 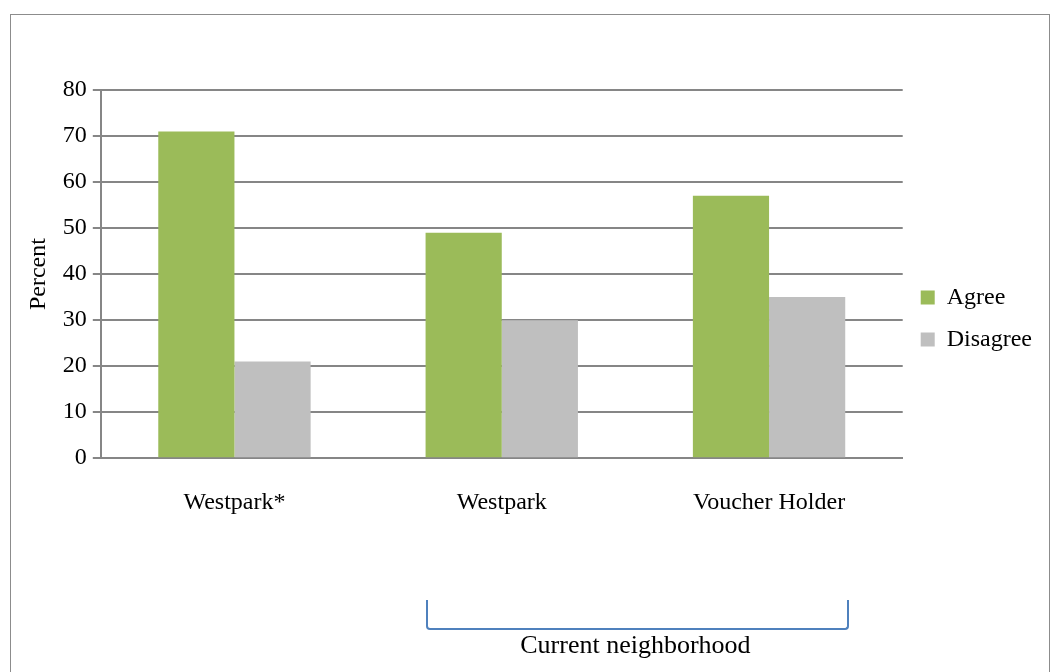 What do you see at coordinates (74, 134) in the screenshot?
I see `y-tick-label: 70` at bounding box center [74, 134].